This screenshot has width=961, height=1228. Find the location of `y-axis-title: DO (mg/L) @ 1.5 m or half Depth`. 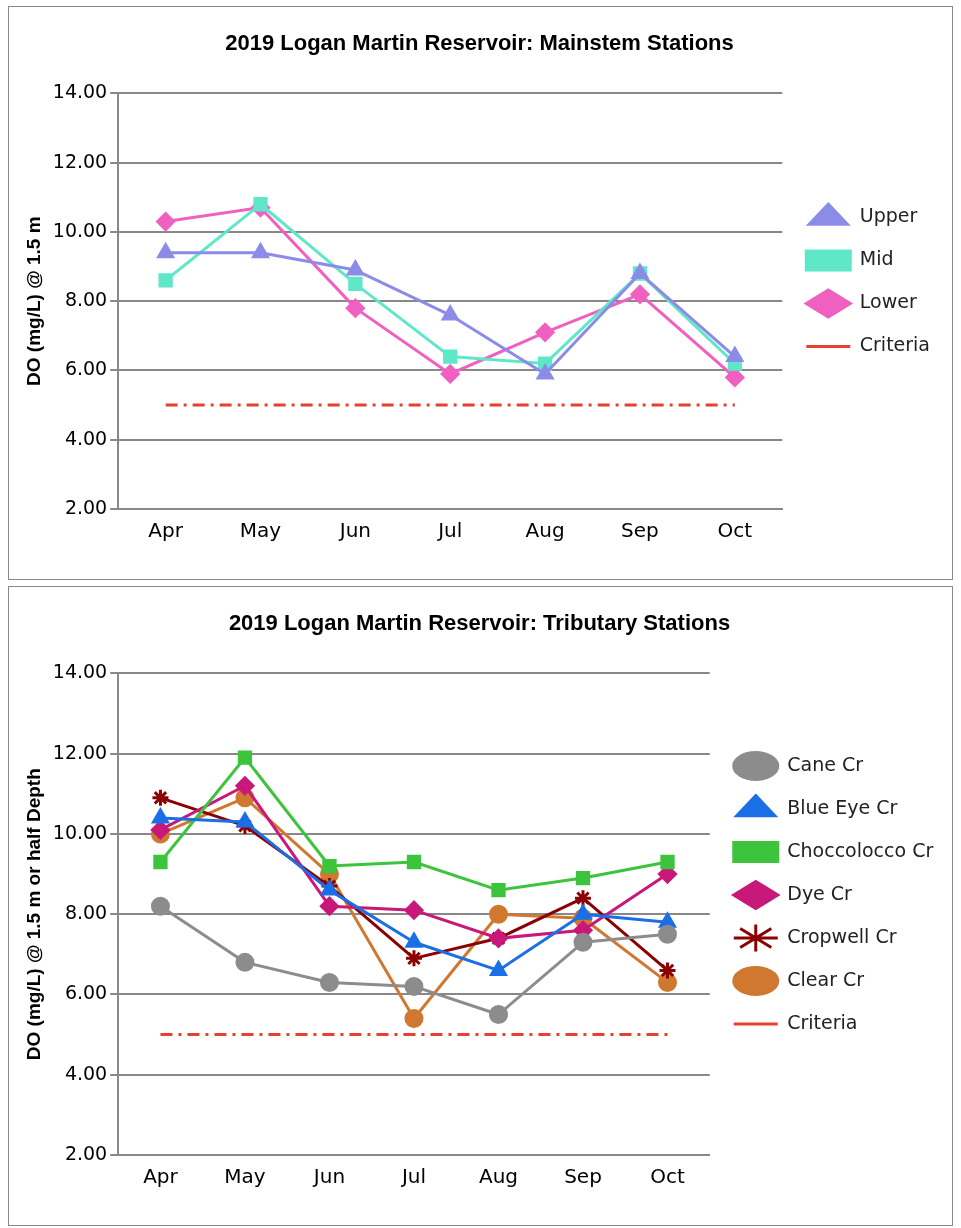

y-axis-title: DO (mg/L) @ 1.5 m or half Depth is located at coordinates (33, 914).